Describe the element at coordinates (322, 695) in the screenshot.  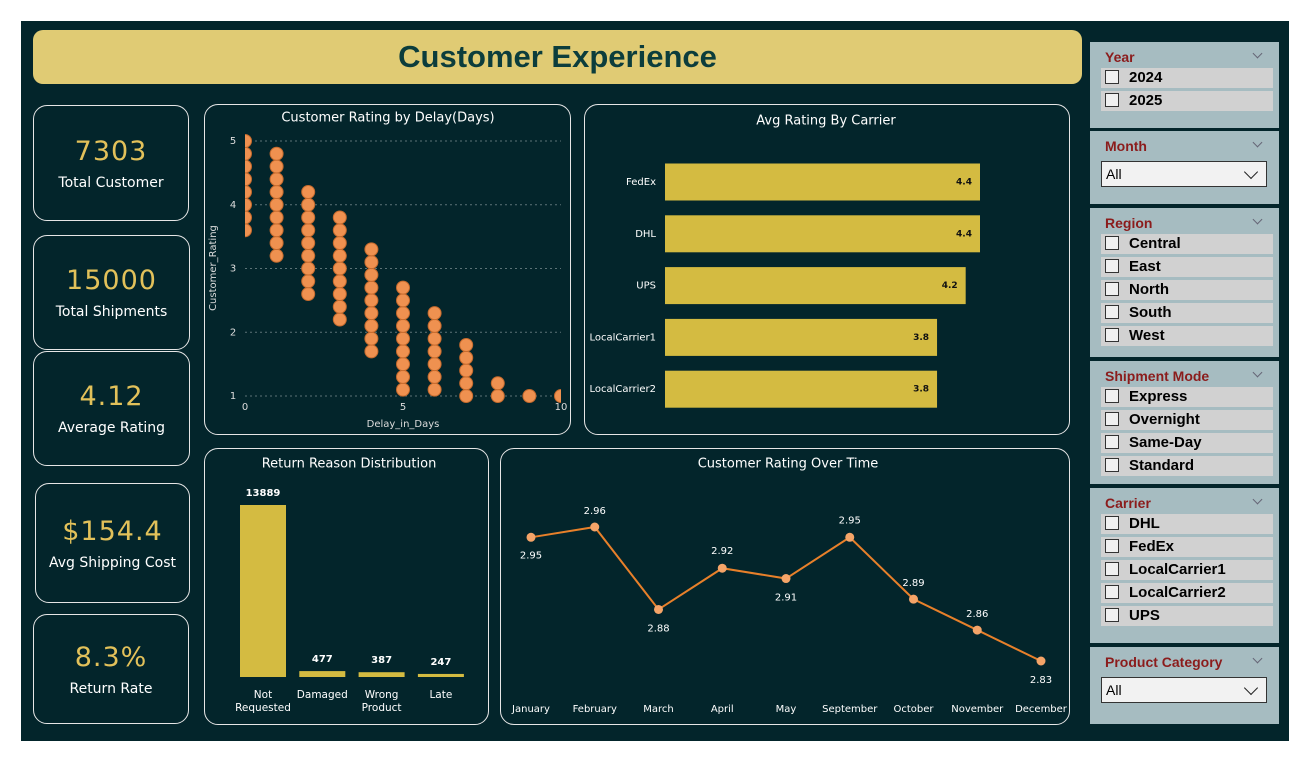
I see `x-tick-label: Damaged` at that location.